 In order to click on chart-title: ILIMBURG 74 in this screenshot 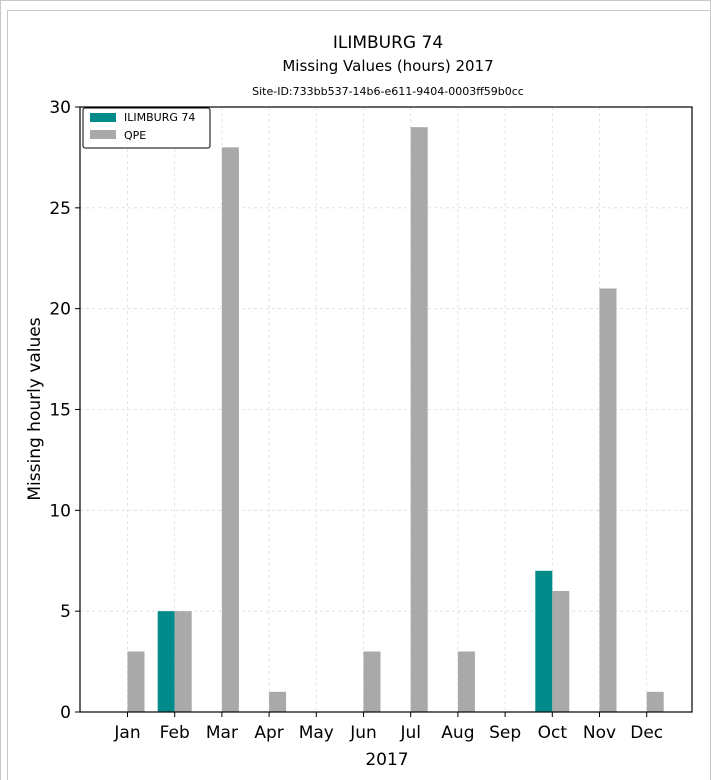, I will do `click(388, 43)`.